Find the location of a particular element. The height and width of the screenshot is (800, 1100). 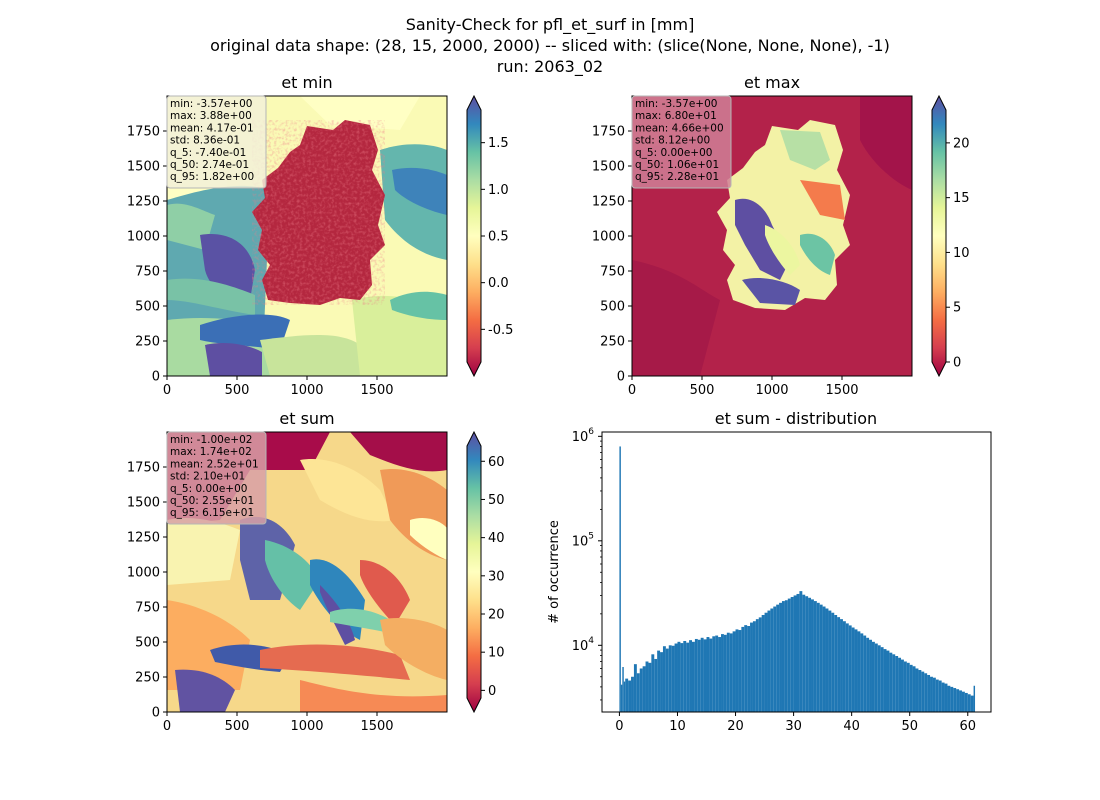

colorbar-tick-label: 30 is located at coordinates (496, 576).